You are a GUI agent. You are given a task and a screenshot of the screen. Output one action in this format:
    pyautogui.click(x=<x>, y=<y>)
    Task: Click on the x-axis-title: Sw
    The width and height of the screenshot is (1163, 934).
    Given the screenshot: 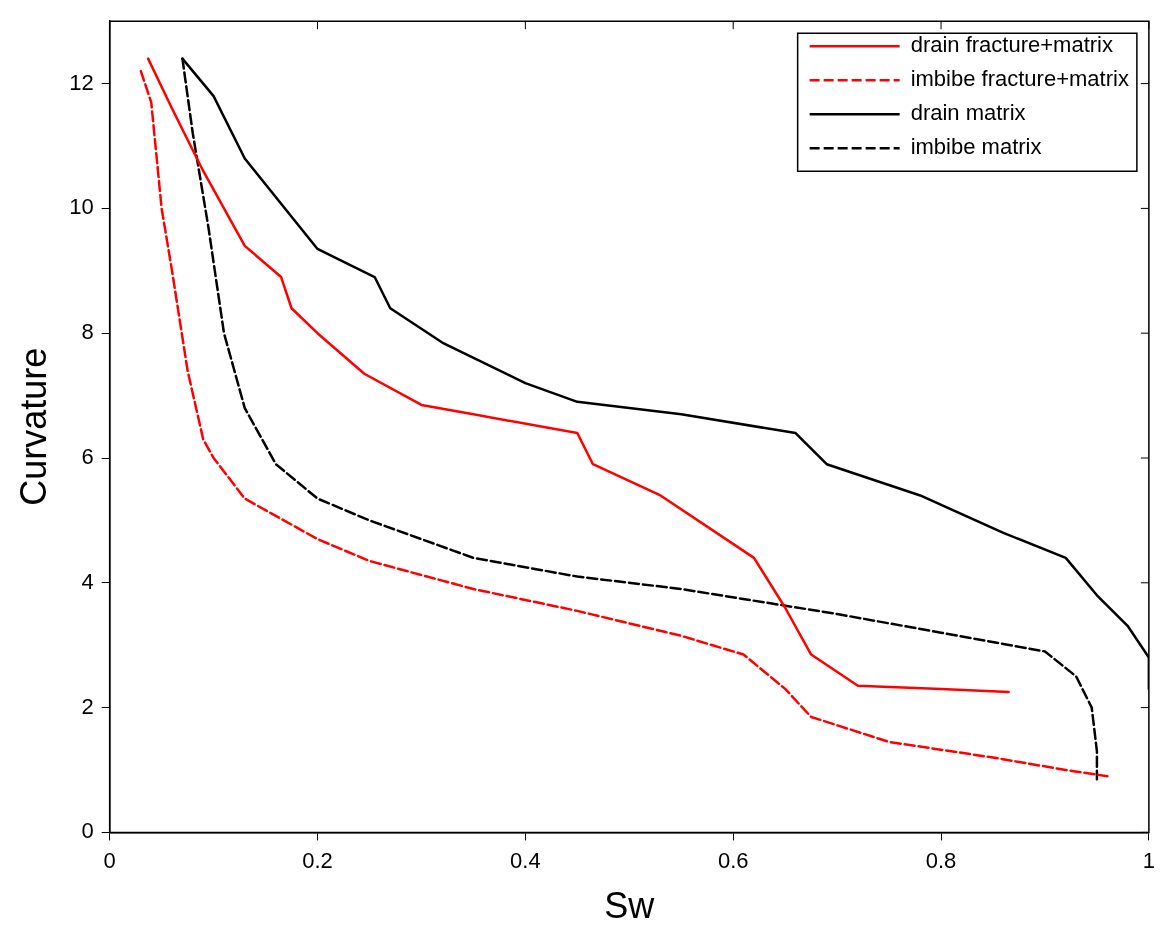 What is the action you would take?
    pyautogui.click(x=630, y=906)
    